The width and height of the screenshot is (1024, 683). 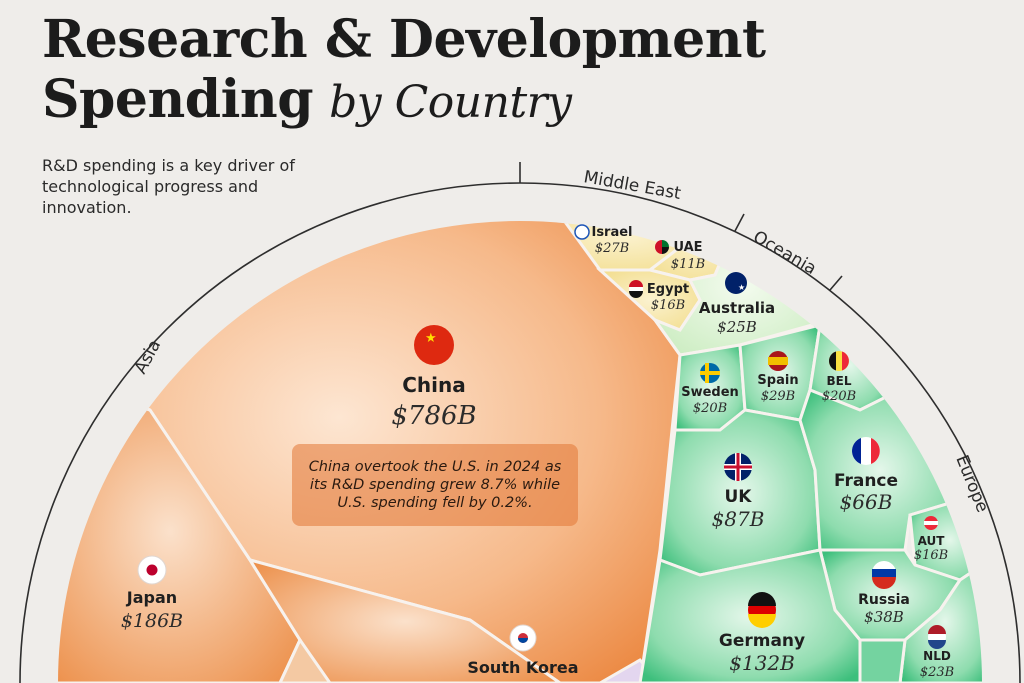 I want to click on cell-europe-edge, so click(x=882, y=660).